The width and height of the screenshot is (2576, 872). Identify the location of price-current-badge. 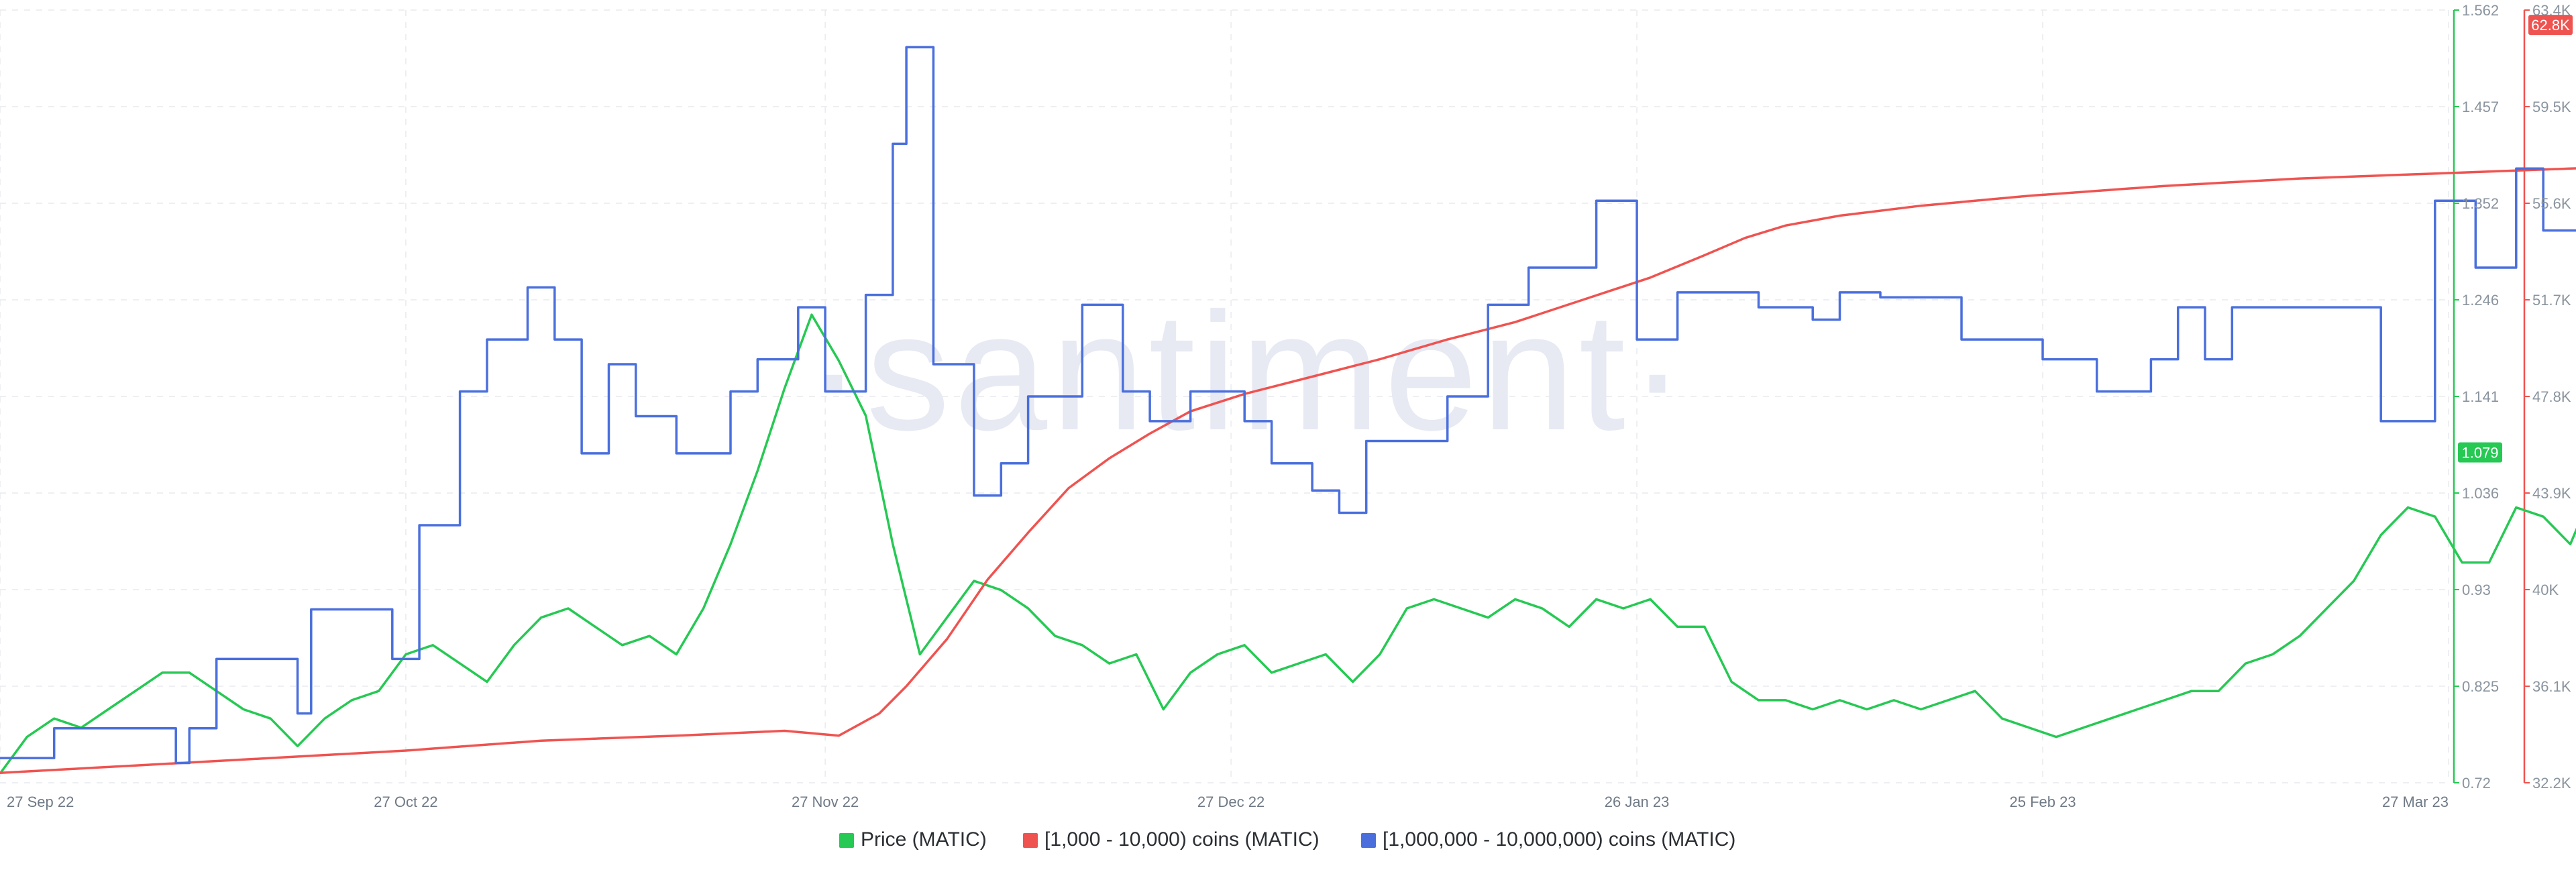
(2480, 453).